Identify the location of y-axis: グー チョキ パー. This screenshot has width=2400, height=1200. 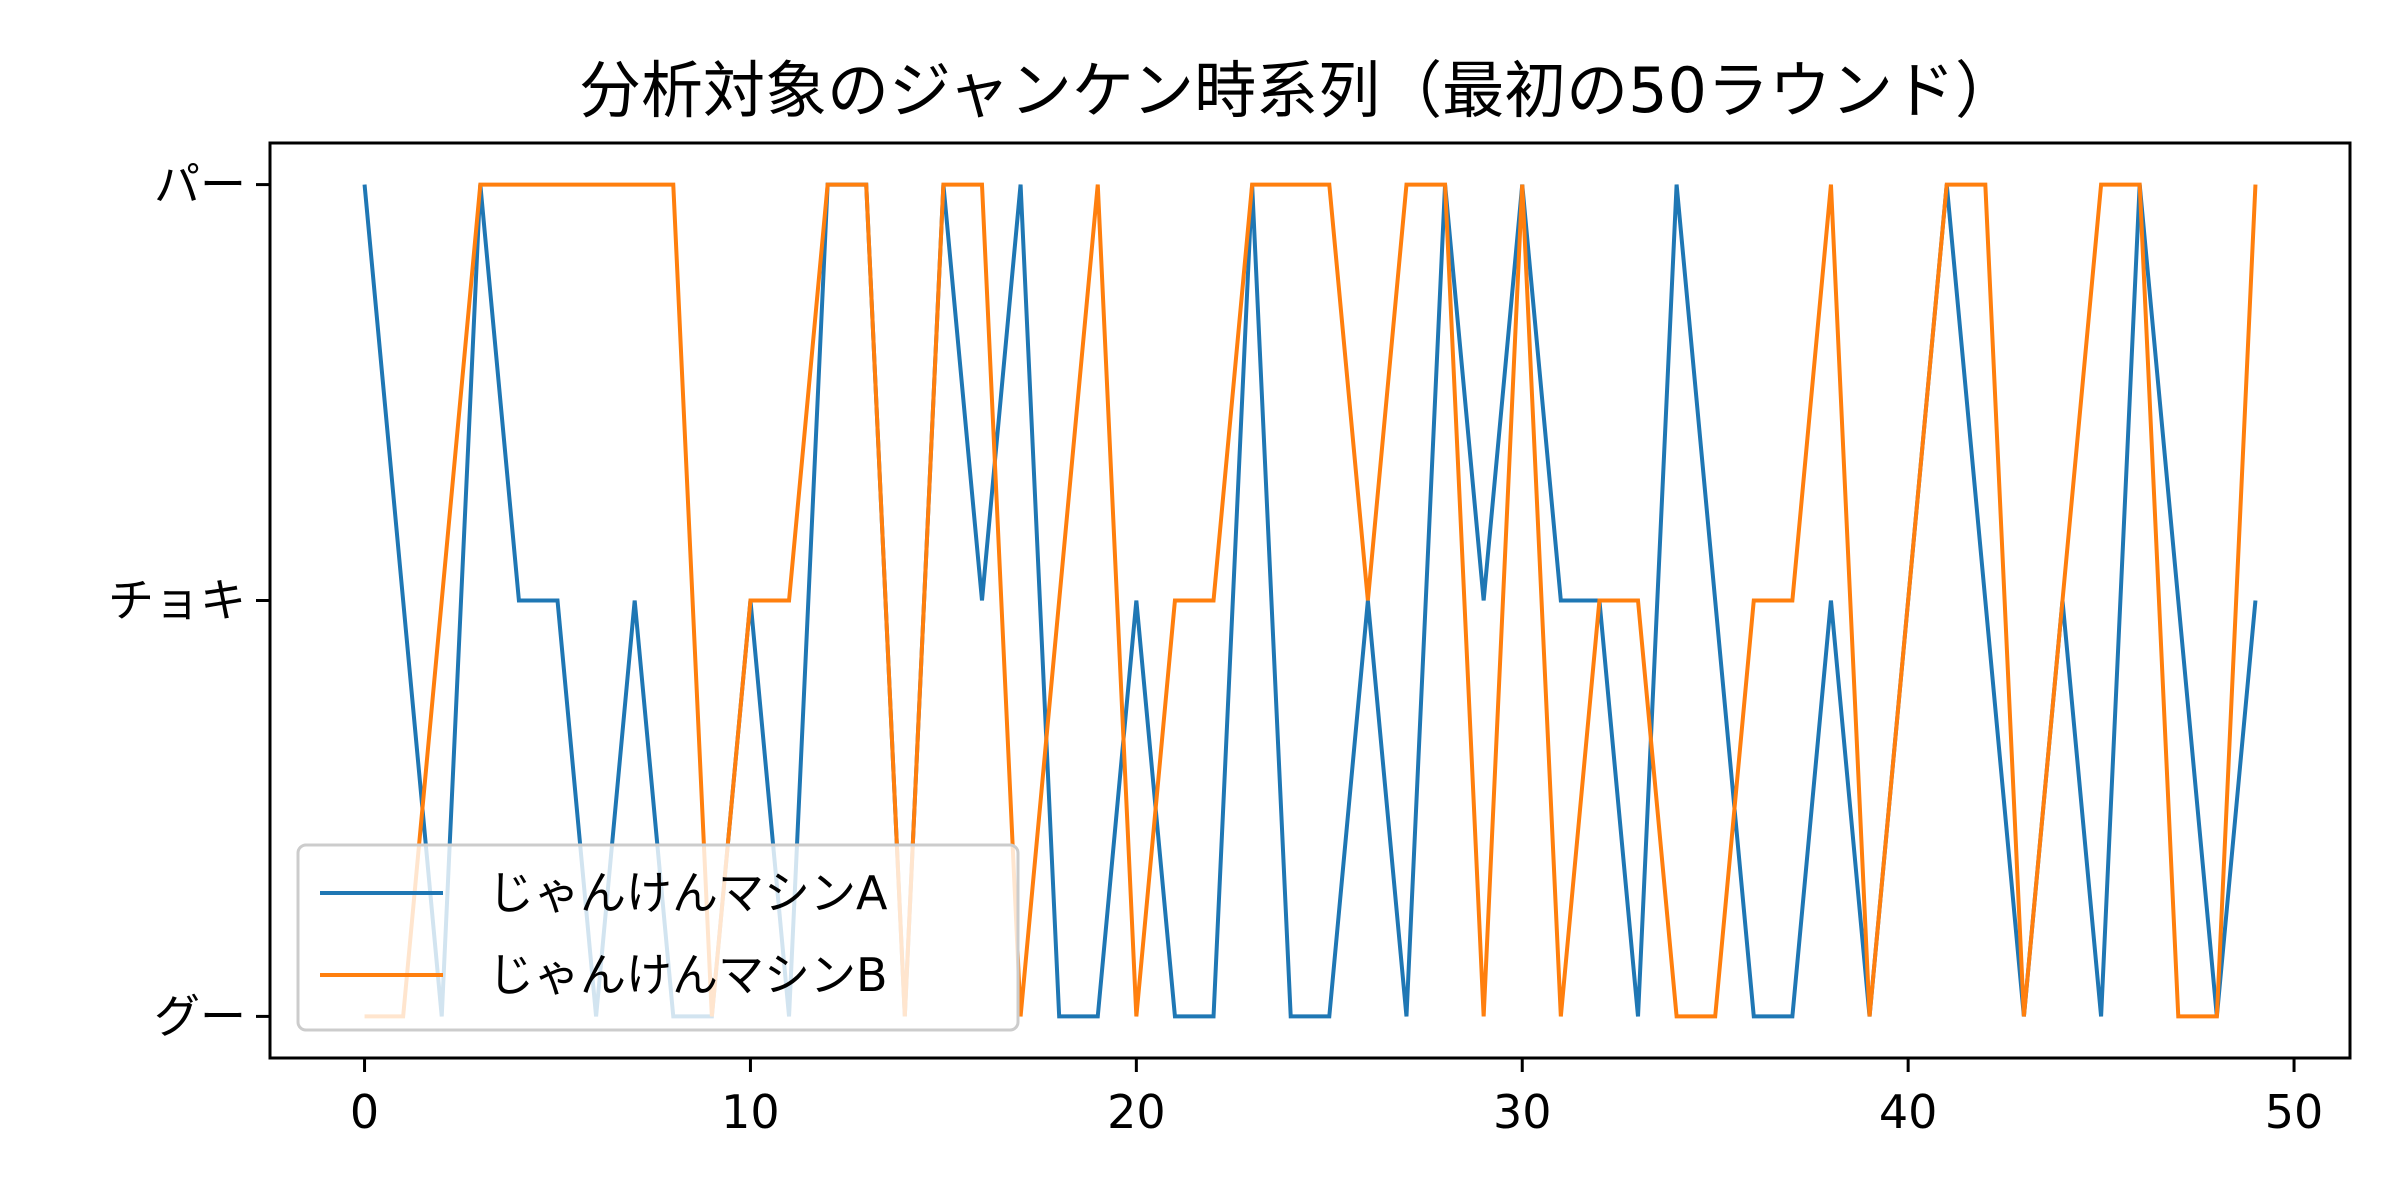
(189, 600).